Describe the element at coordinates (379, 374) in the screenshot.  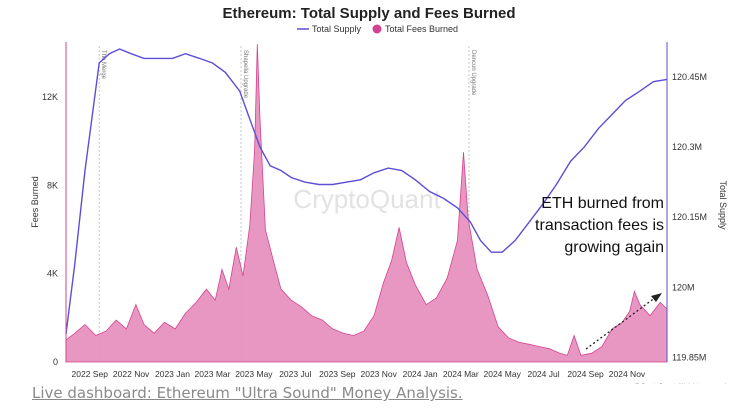
I see `x-tick-7: 2023 Nov` at that location.